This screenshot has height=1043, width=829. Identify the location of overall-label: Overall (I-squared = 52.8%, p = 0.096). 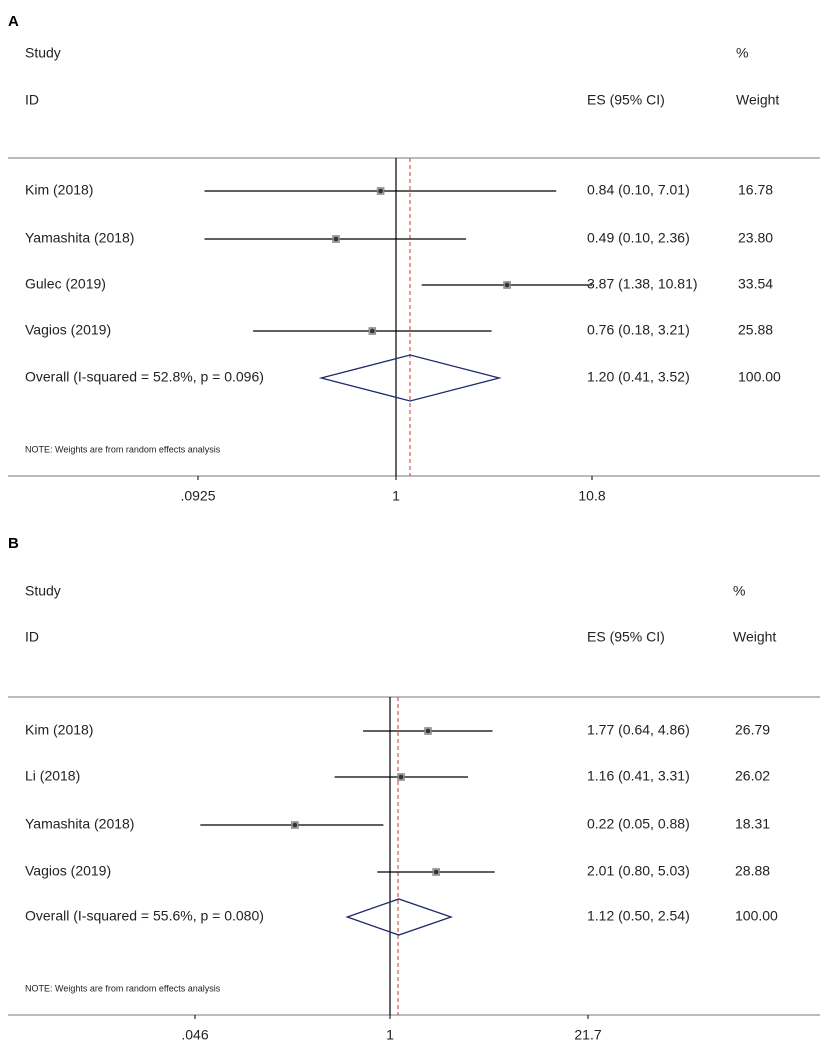
(144, 377).